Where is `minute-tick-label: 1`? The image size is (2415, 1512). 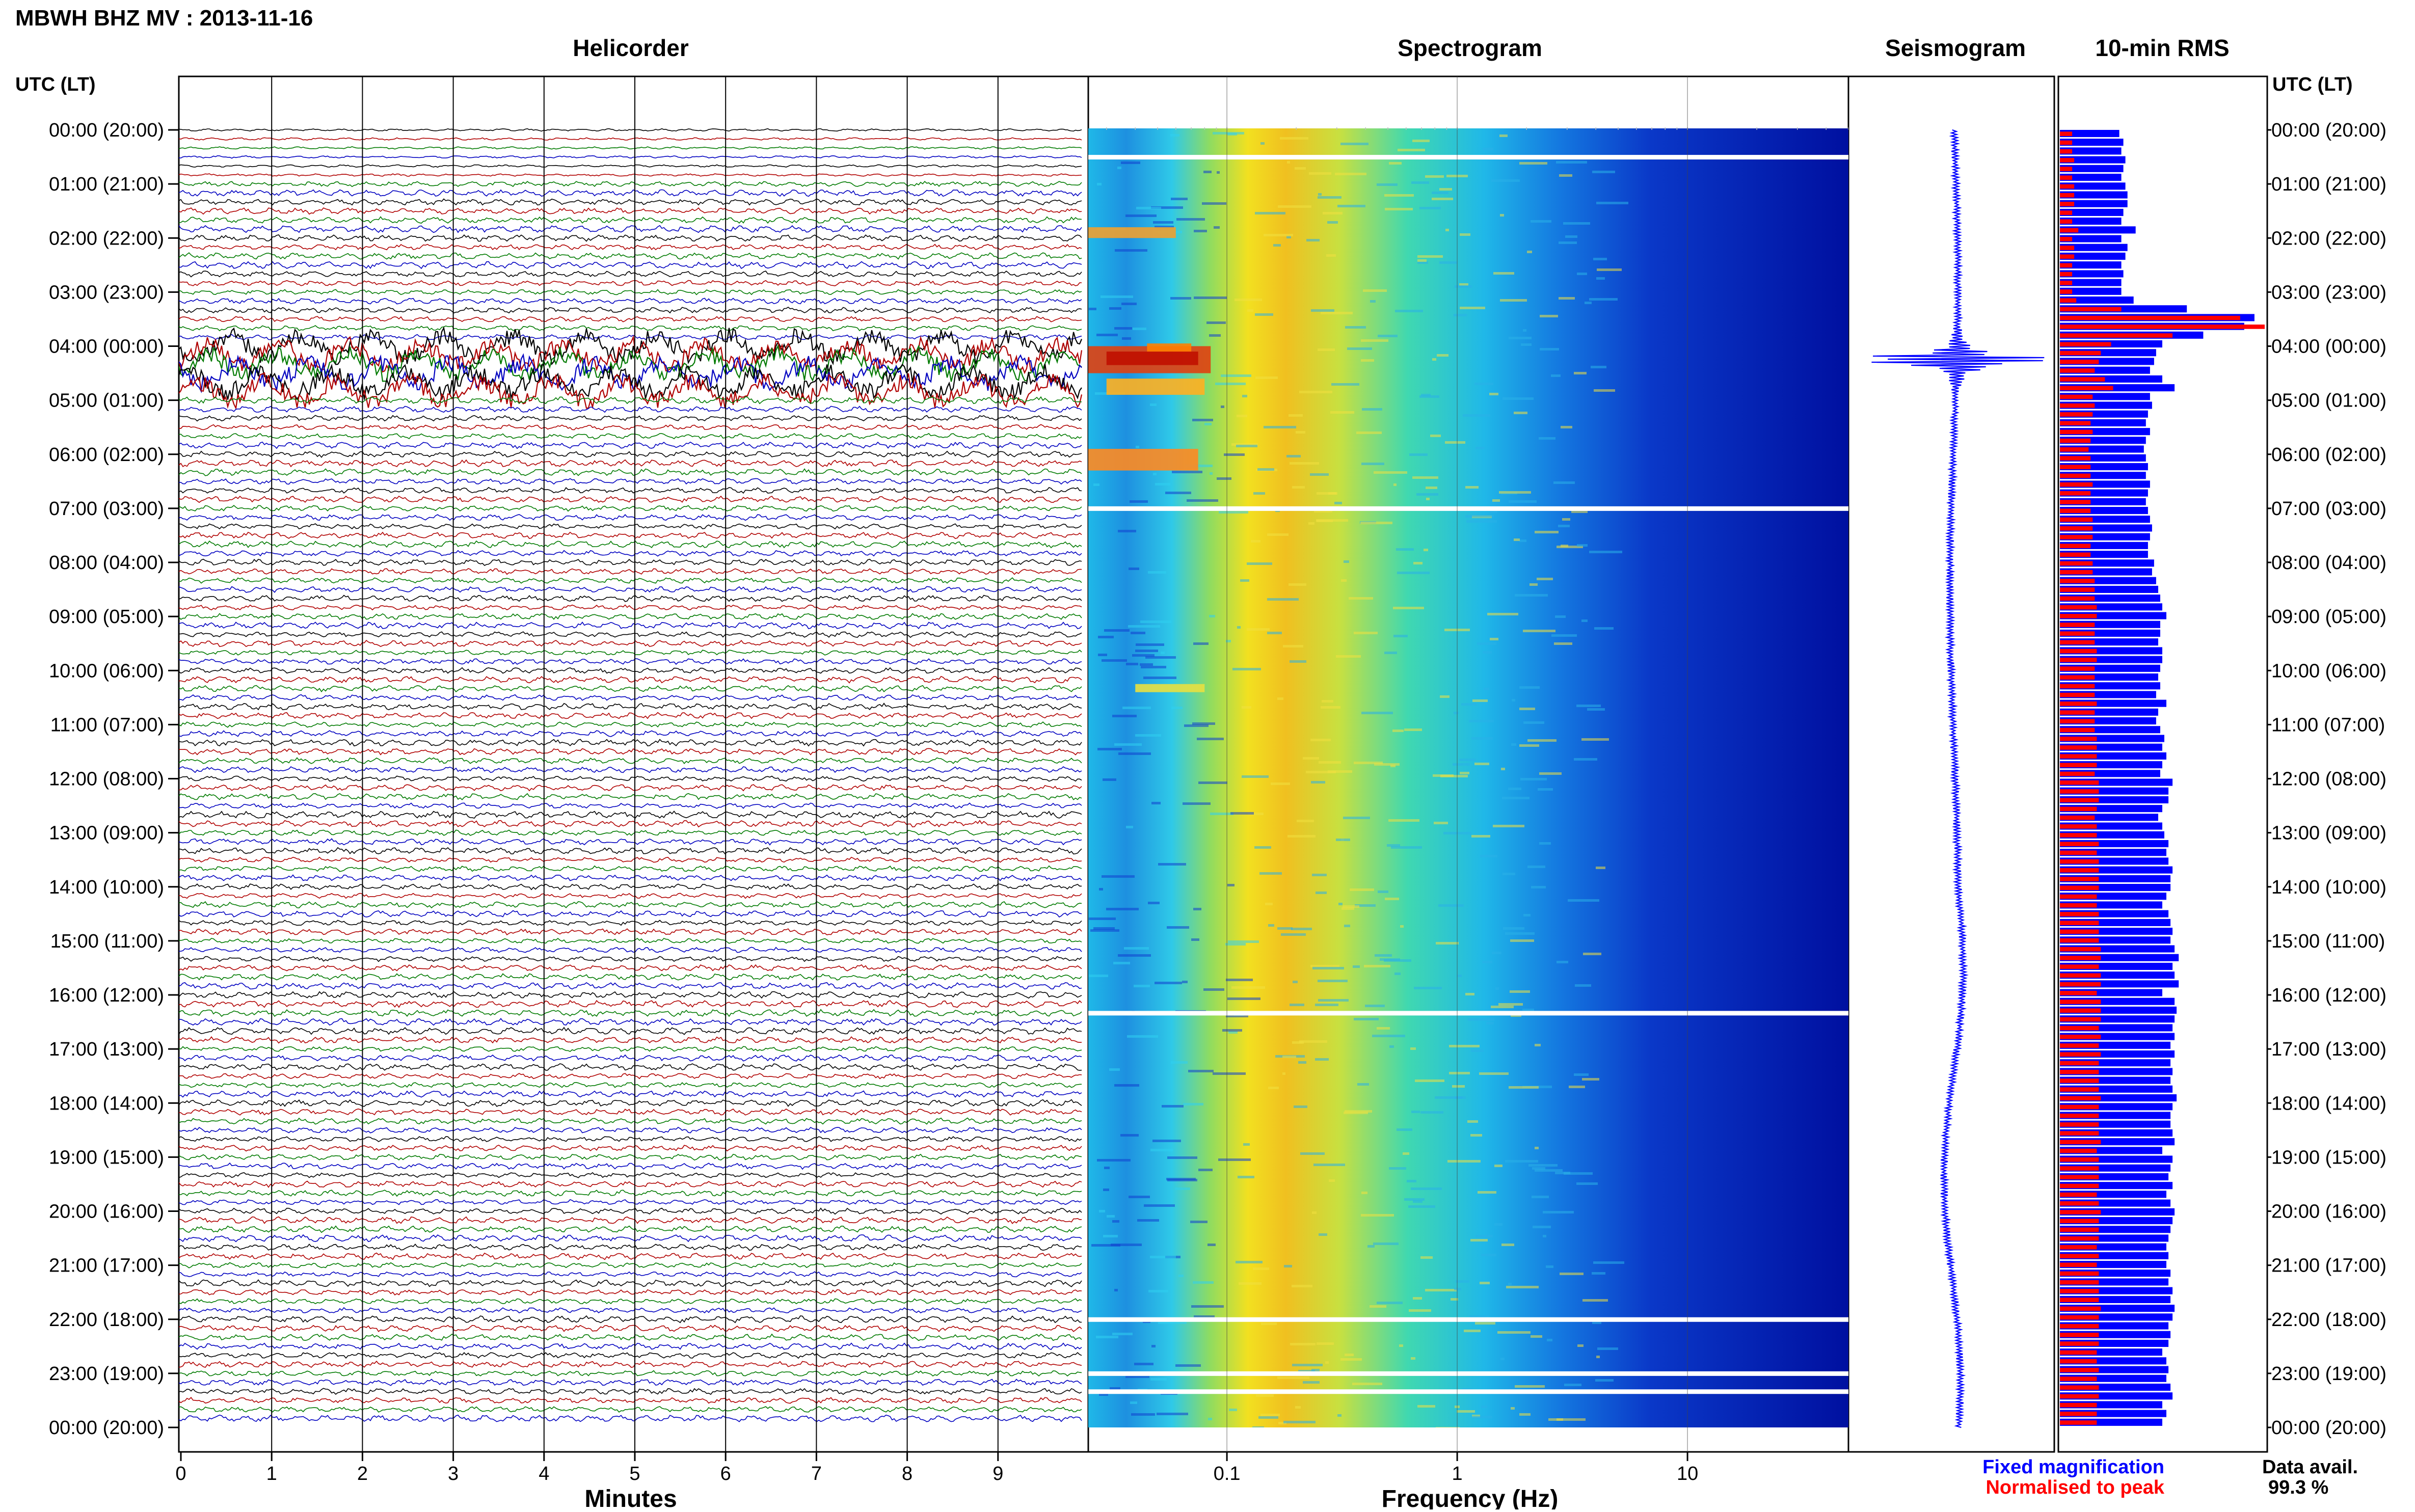
minute-tick-label: 1 is located at coordinates (271, 1473).